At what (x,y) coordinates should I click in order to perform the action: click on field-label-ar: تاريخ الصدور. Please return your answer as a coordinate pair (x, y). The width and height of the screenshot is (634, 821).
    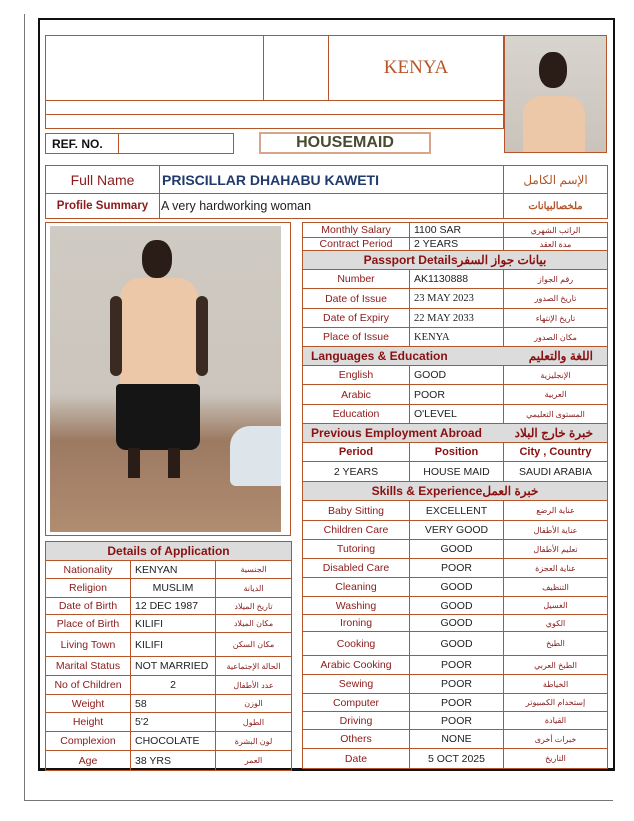
    Looking at the image, I should click on (555, 298).